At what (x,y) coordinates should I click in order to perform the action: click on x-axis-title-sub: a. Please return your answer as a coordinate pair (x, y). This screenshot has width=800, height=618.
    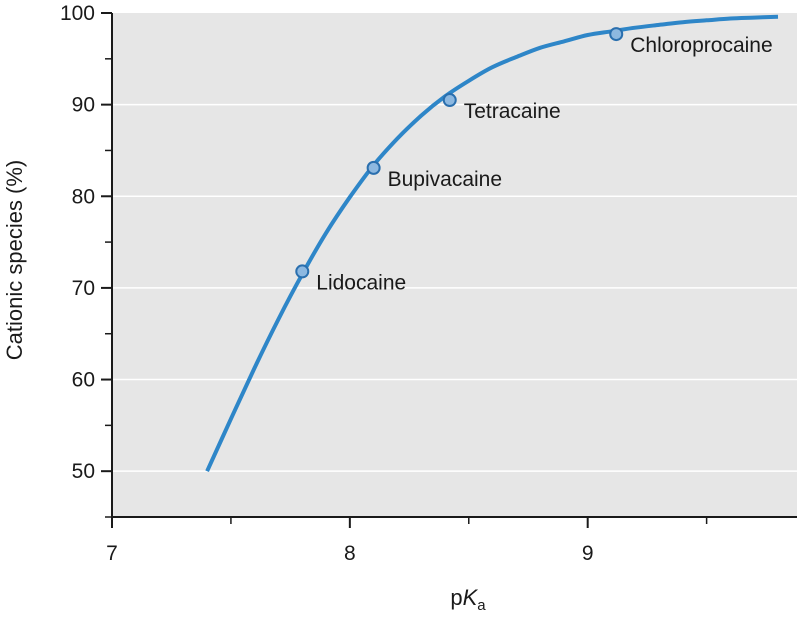
    Looking at the image, I should click on (481, 605).